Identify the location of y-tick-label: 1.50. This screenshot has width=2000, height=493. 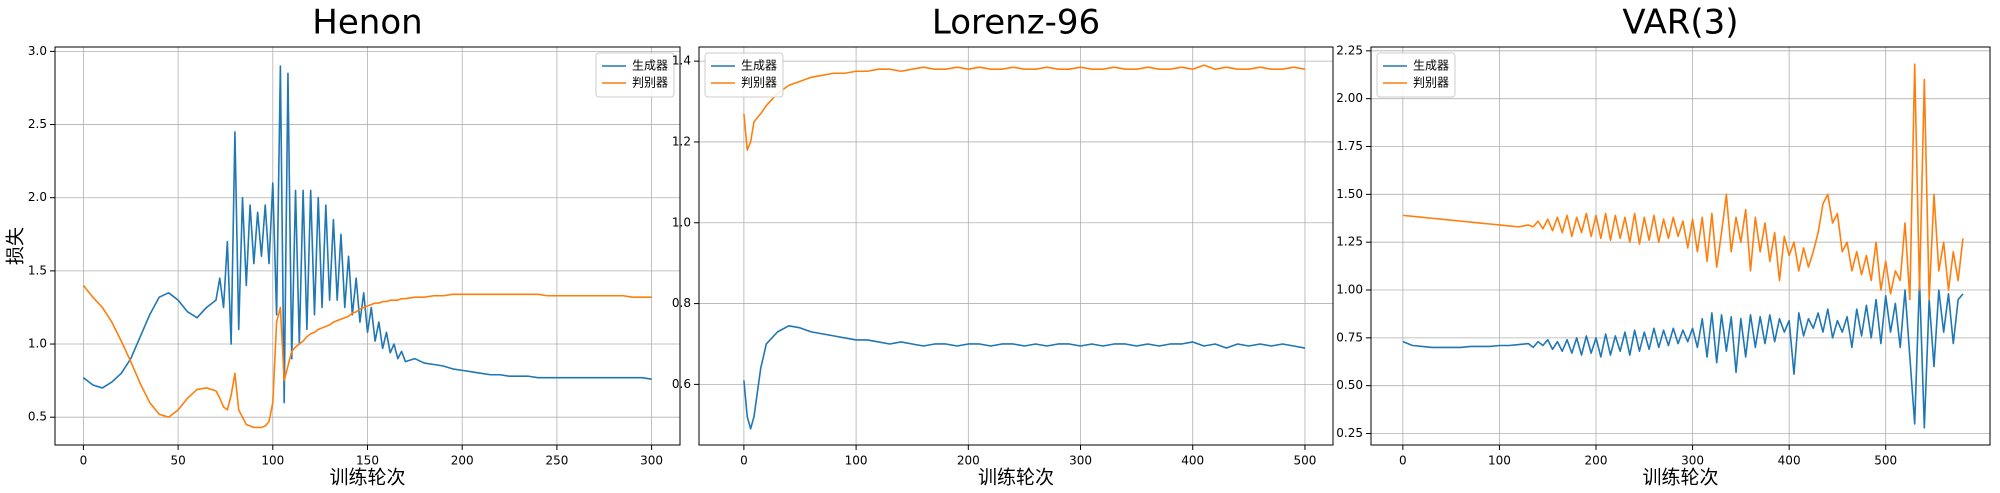
(1349, 194).